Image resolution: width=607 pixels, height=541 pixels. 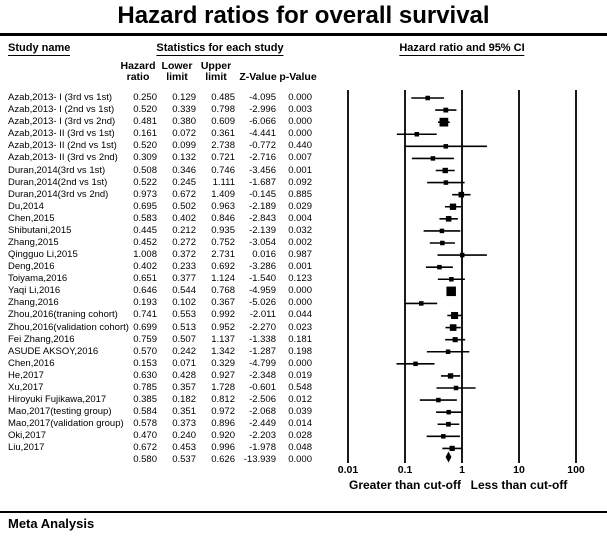 What do you see at coordinates (145, 110) in the screenshot?
I see `hr-cell: 0.520` at bounding box center [145, 110].